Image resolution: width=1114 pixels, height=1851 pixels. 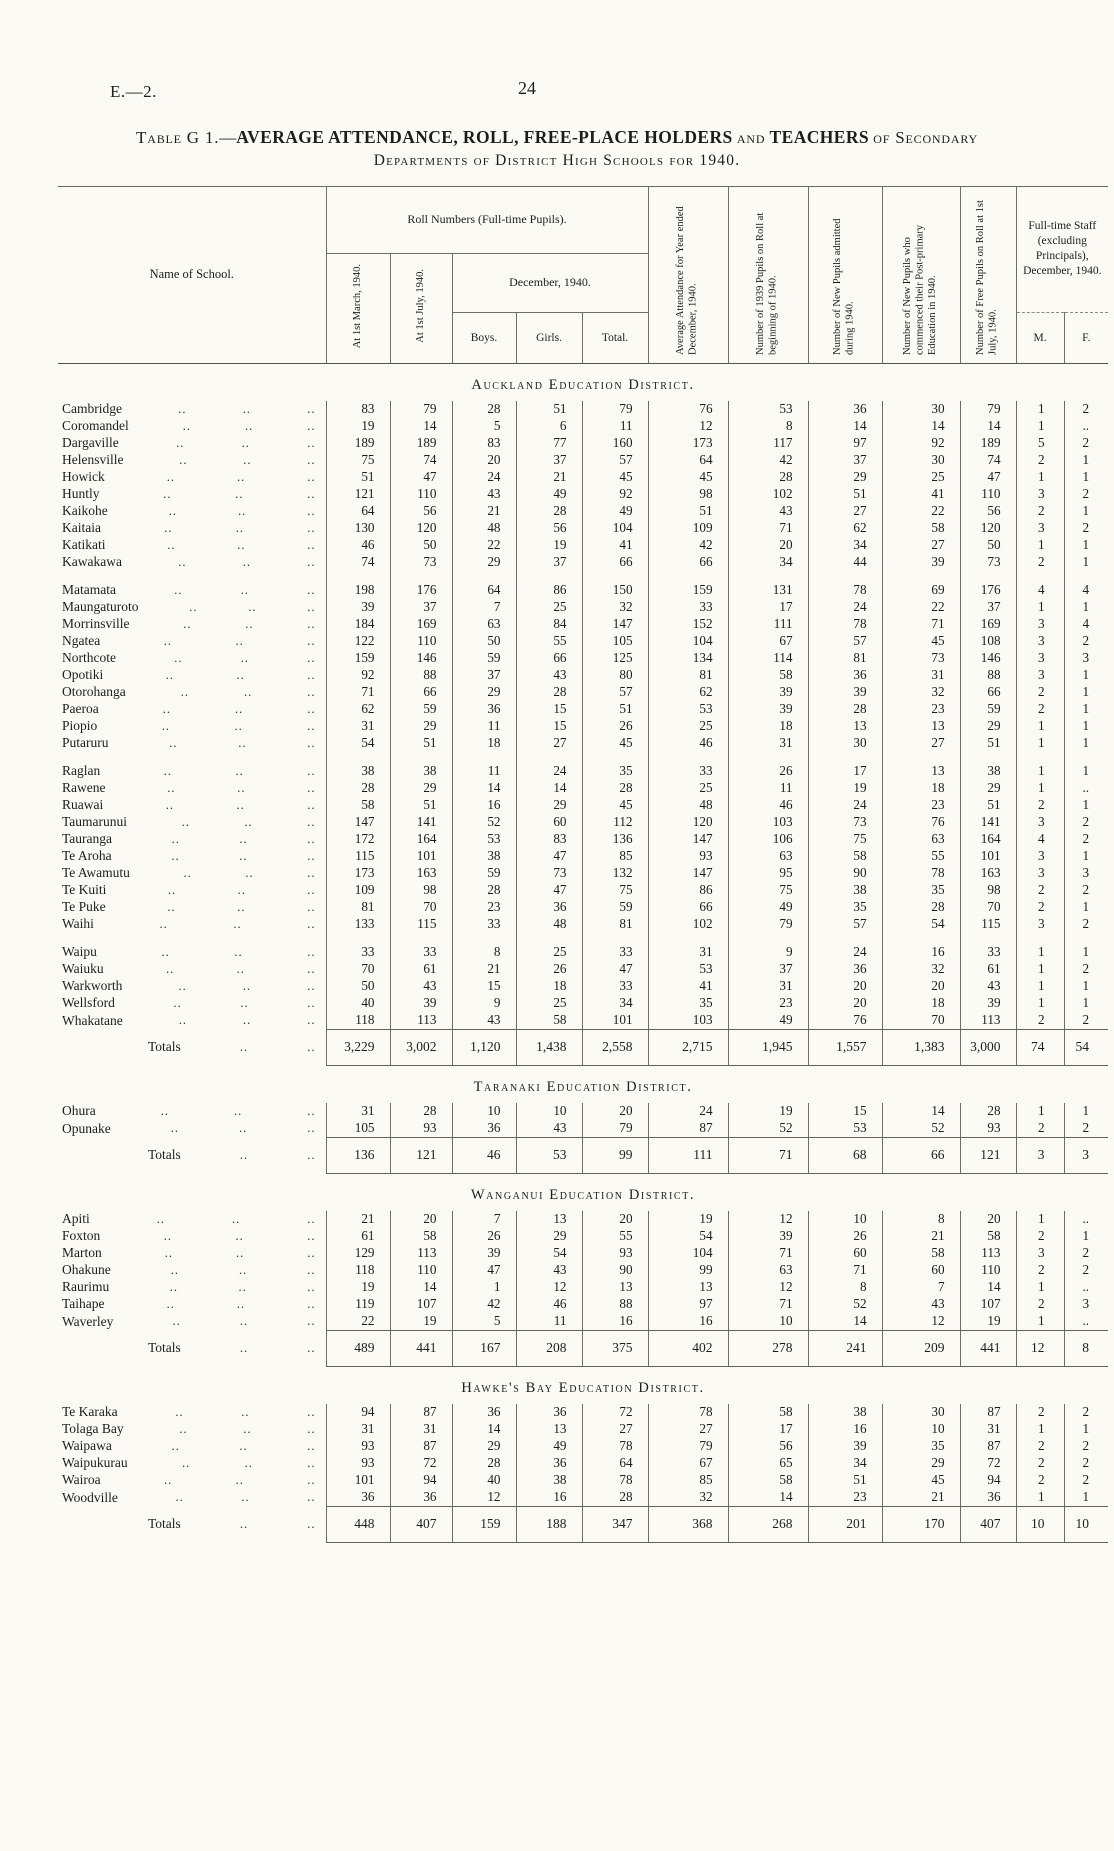 What do you see at coordinates (615, 856) in the screenshot?
I see `value-cell: 85` at bounding box center [615, 856].